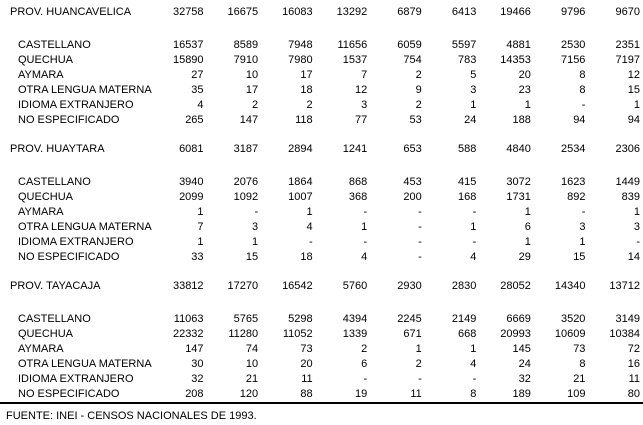  Describe the element at coordinates (467, 149) in the screenshot. I see `province-total-cell: 588` at that location.